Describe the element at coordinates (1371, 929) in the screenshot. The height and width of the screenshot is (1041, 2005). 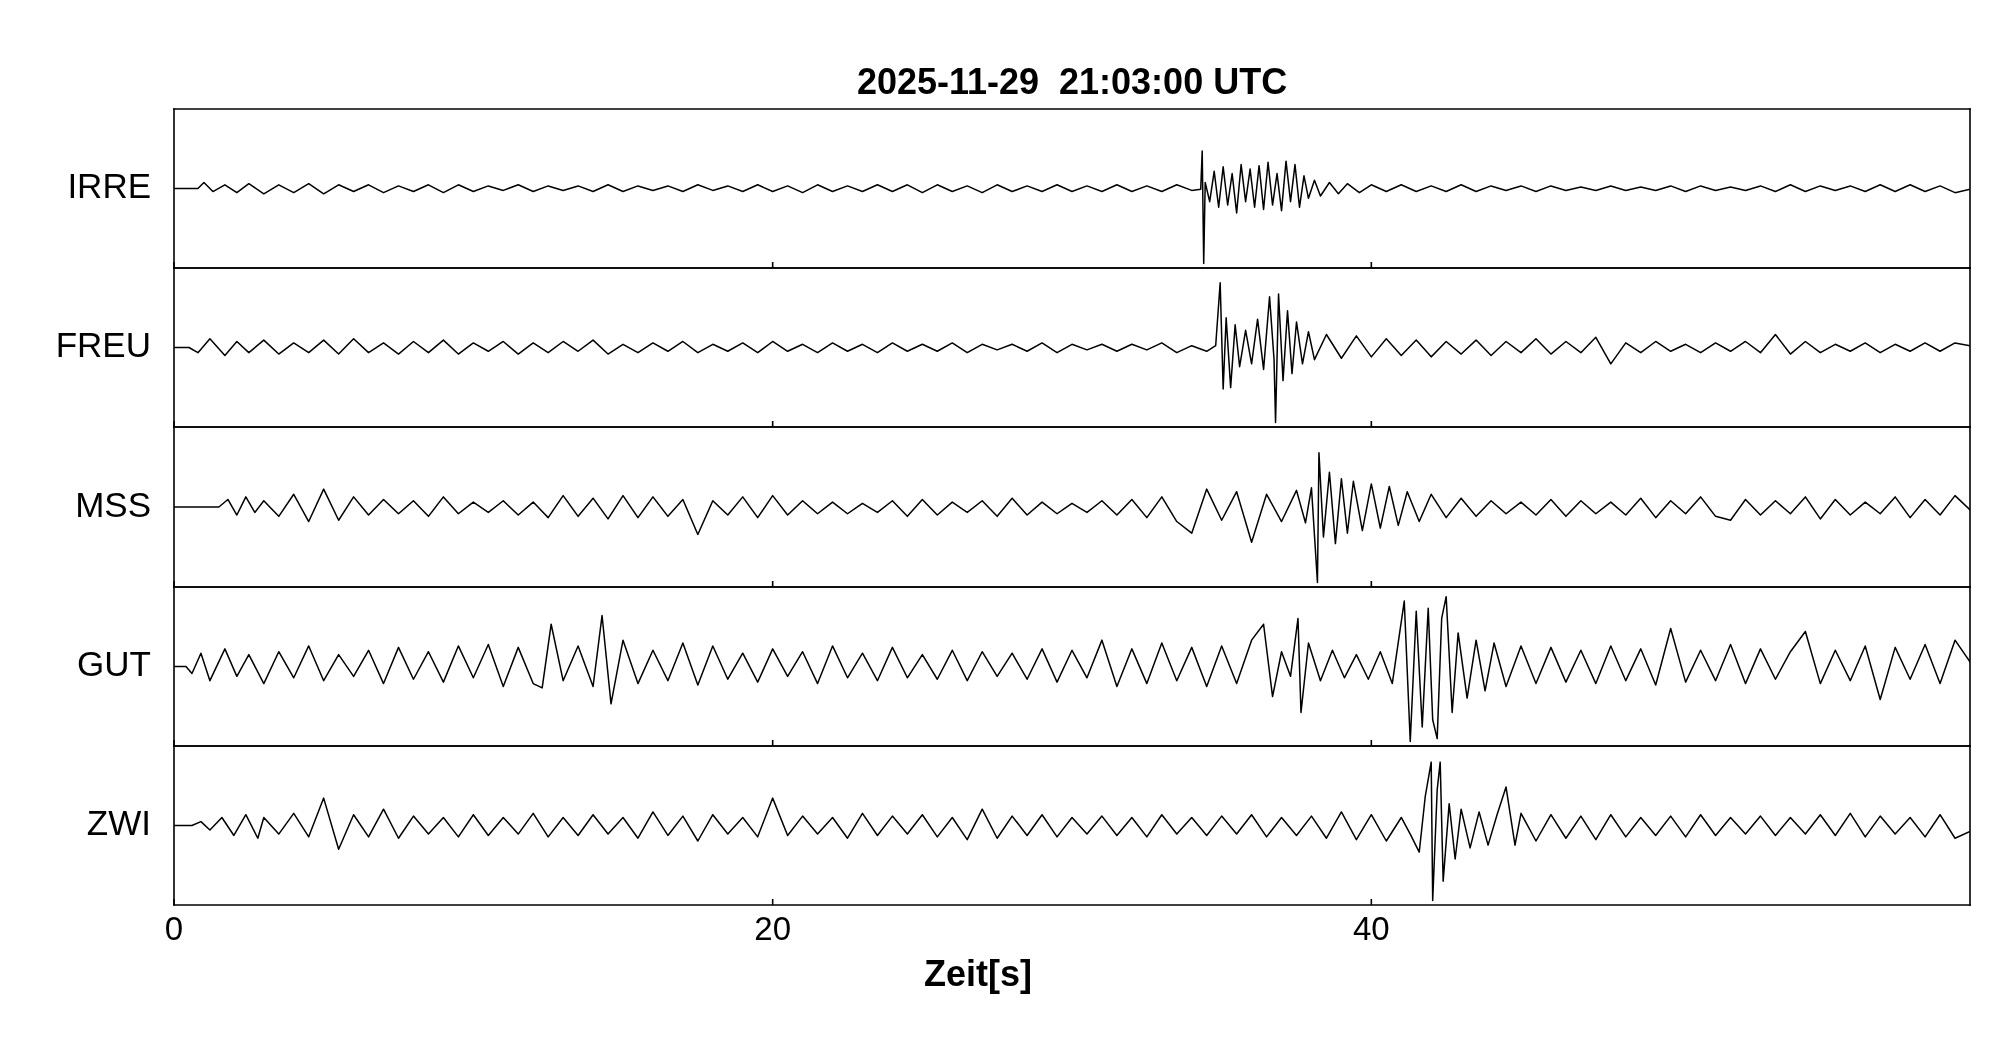
I see `x-tick-label: 40` at that location.